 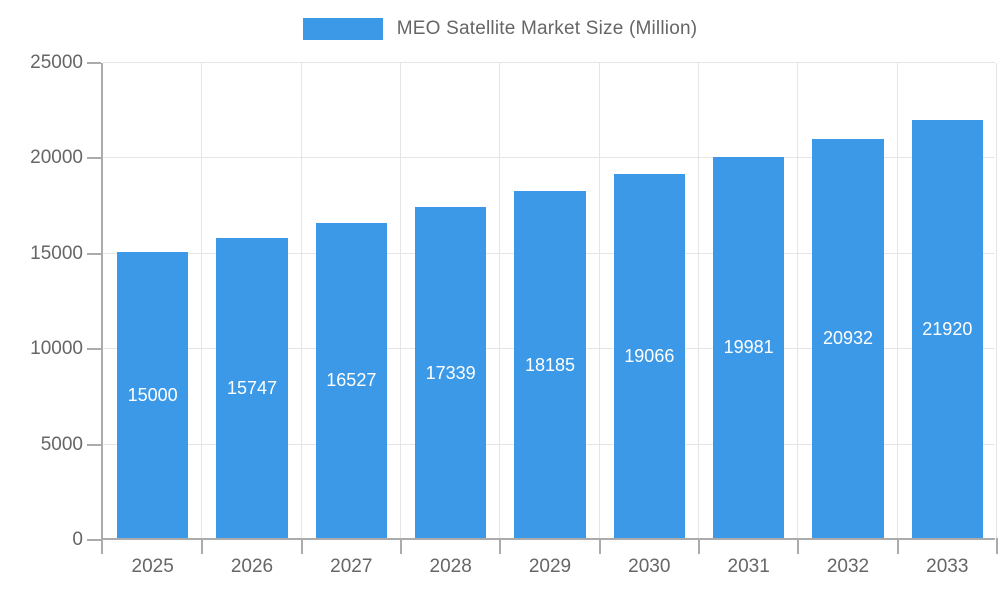 What do you see at coordinates (77, 539) in the screenshot?
I see `y-axis-tick-label: 0` at bounding box center [77, 539].